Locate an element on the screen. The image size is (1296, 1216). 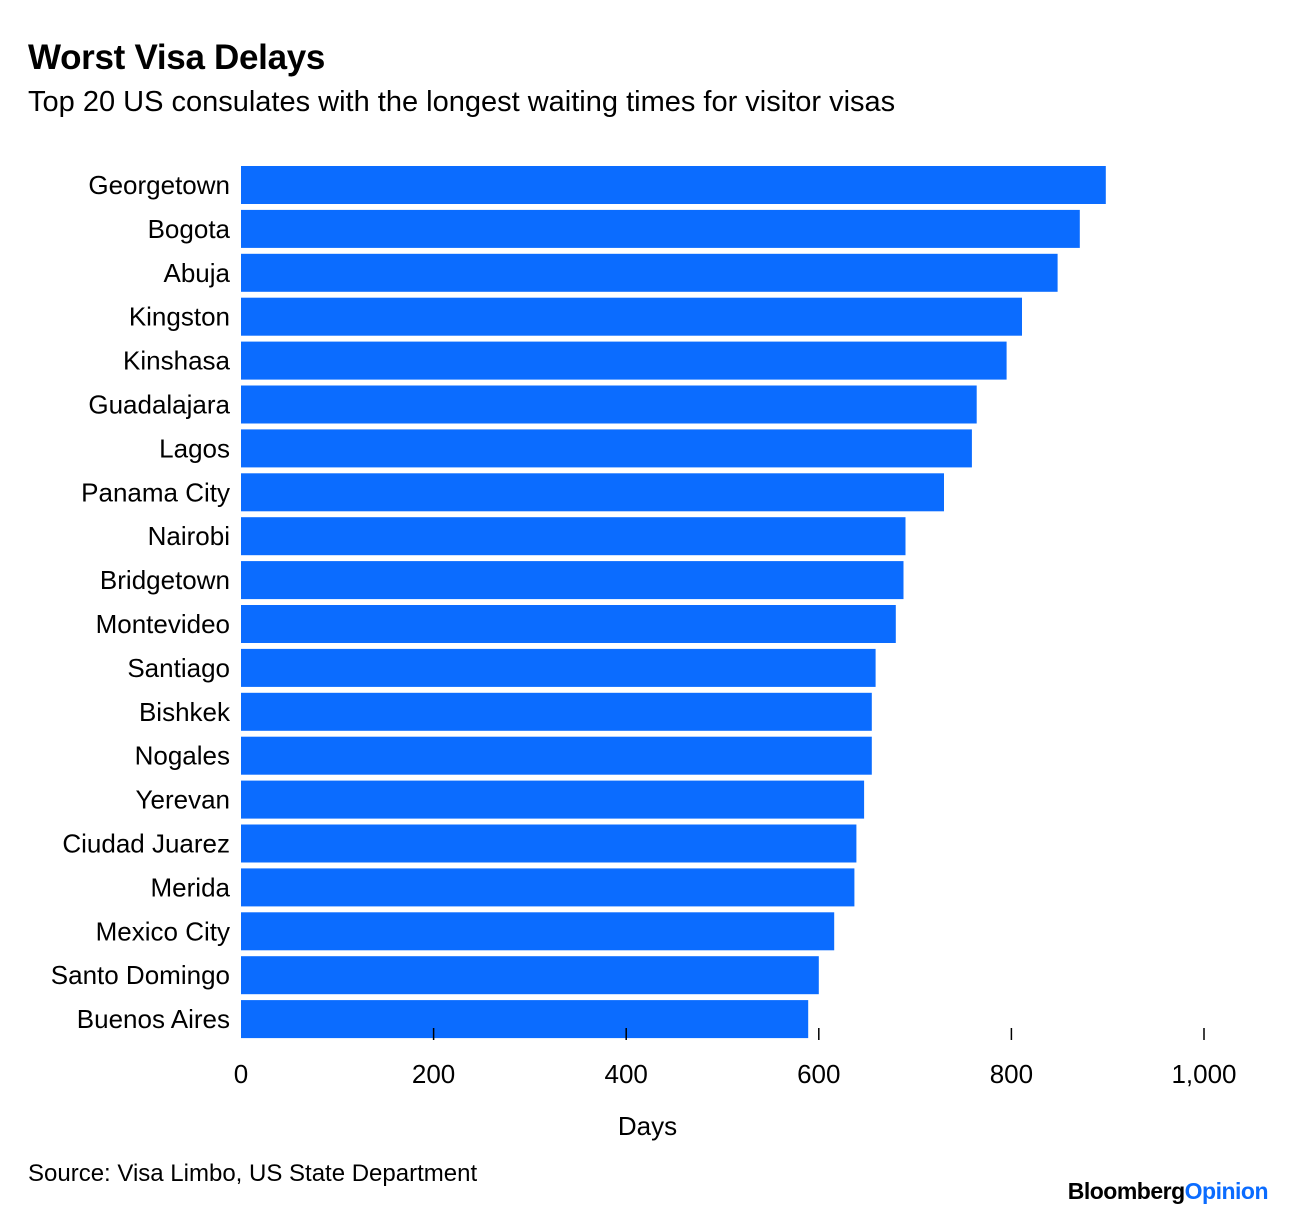
category-label: Buenos Aires is located at coordinates (153, 1019).